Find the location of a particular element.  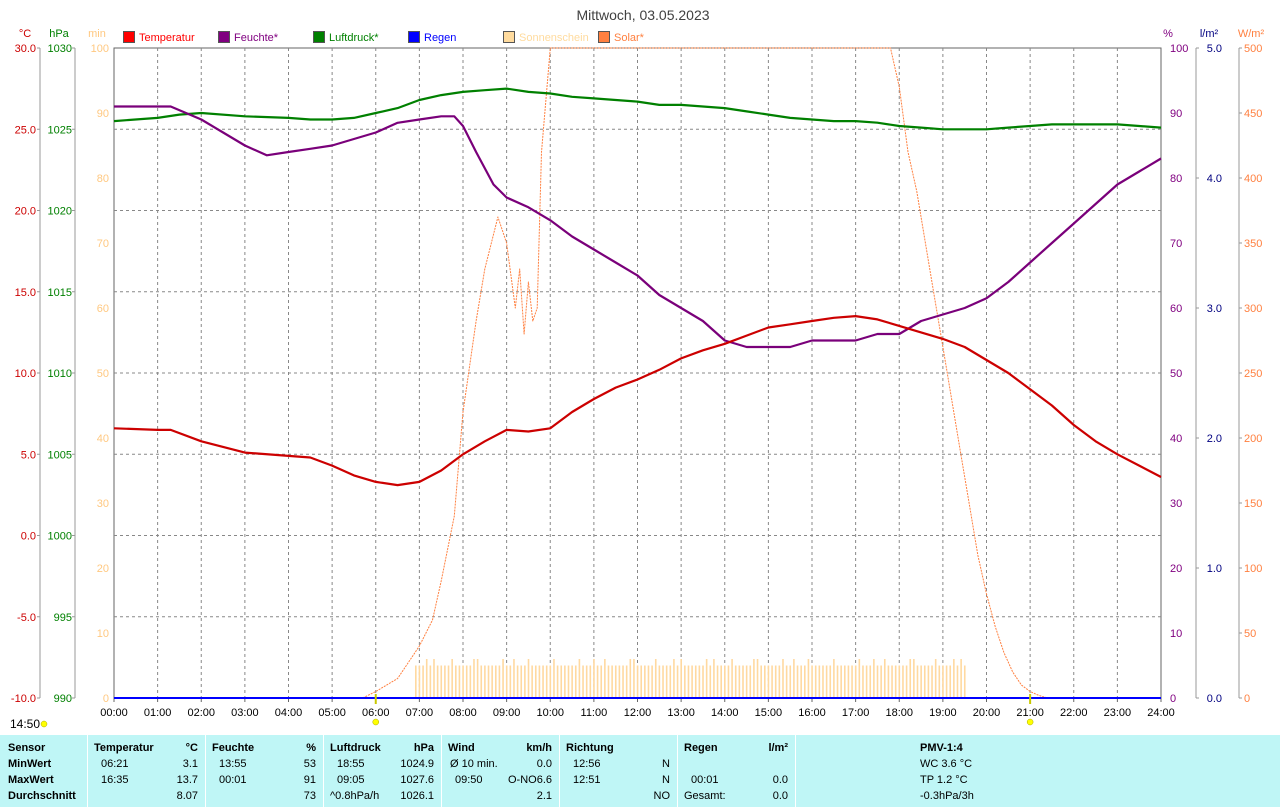

pmv-header: PMV-1:4 is located at coordinates (941, 748).